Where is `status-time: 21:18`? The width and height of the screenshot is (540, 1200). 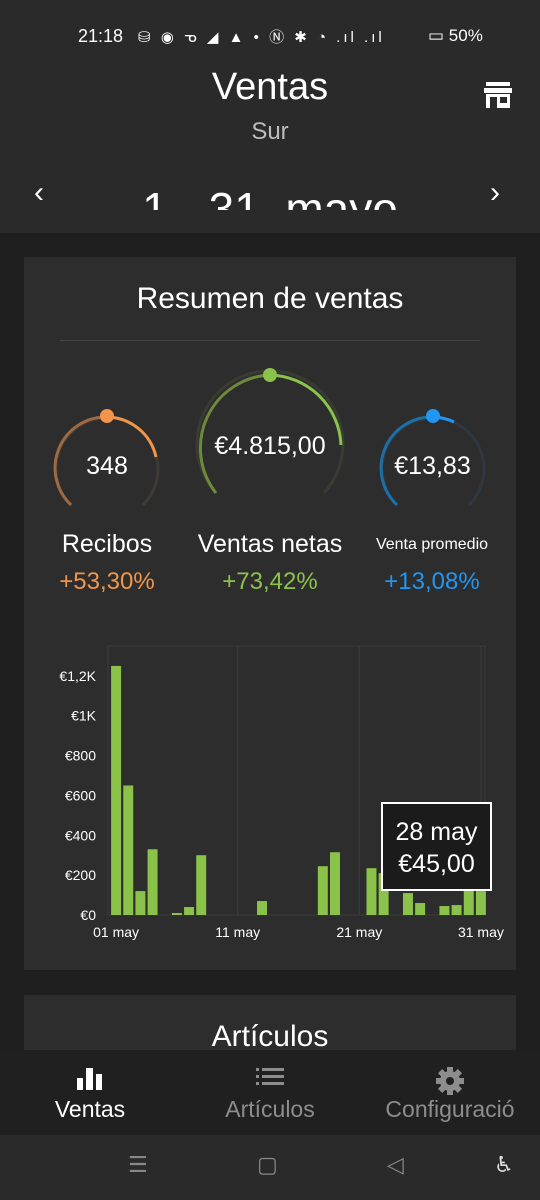 status-time: 21:18 is located at coordinates (101, 36).